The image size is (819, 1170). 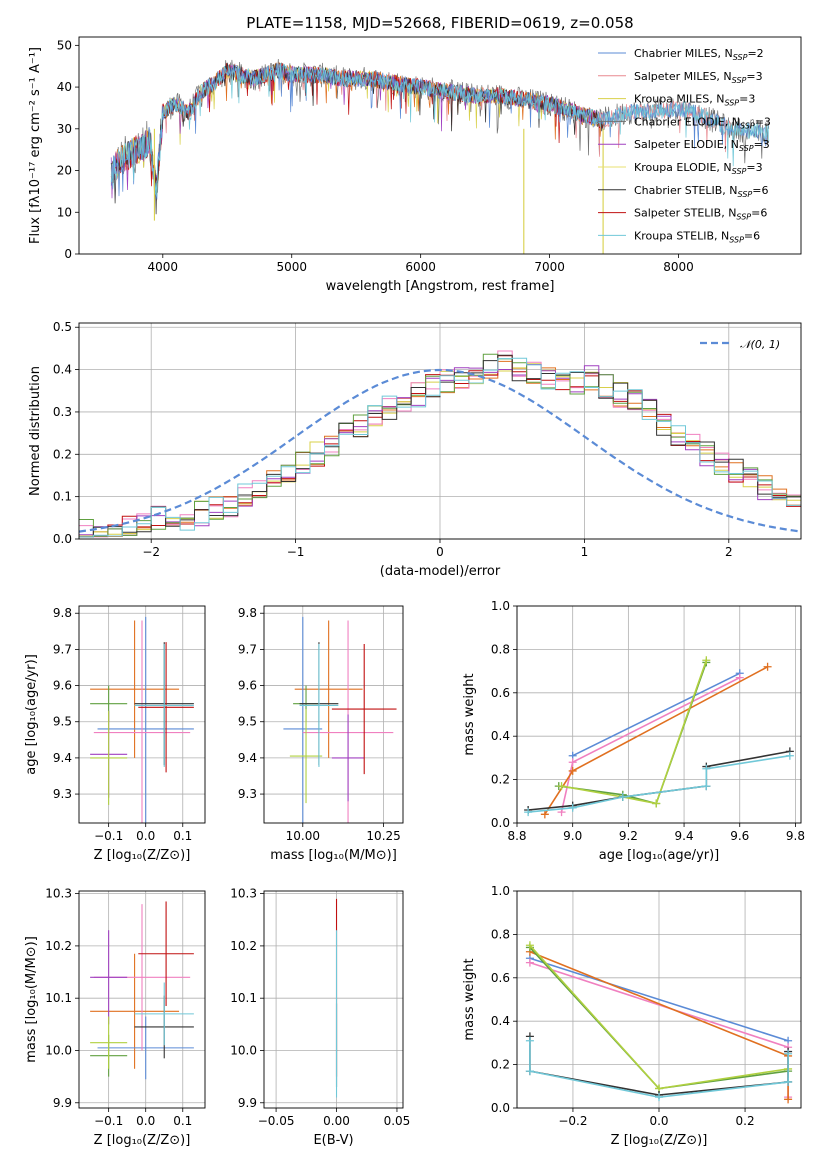 What do you see at coordinates (683, 76) in the screenshot?
I see `legend-name: Salpeter MILES, N` at bounding box center [683, 76].